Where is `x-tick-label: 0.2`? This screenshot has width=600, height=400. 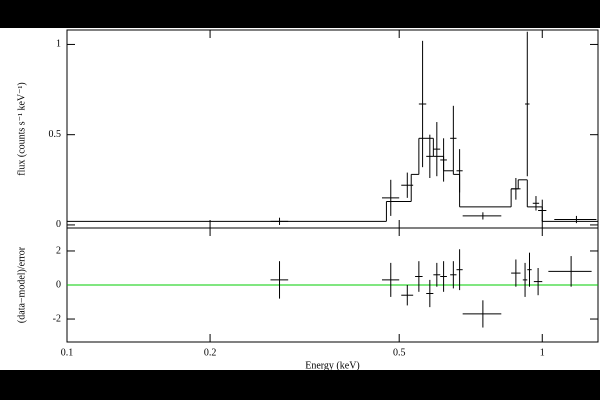
x-tick-label: 0.2 is located at coordinates (210, 352).